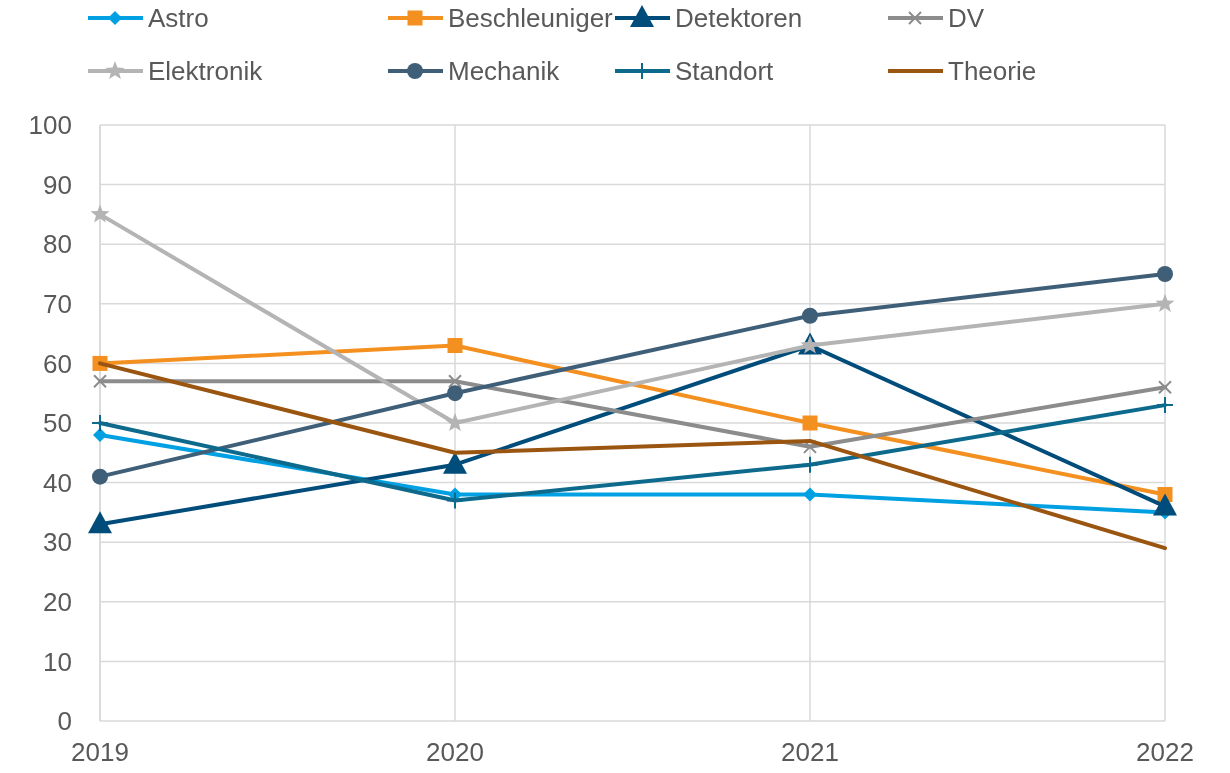  Describe the element at coordinates (57, 363) in the screenshot. I see `y-tick-label: 60` at that location.